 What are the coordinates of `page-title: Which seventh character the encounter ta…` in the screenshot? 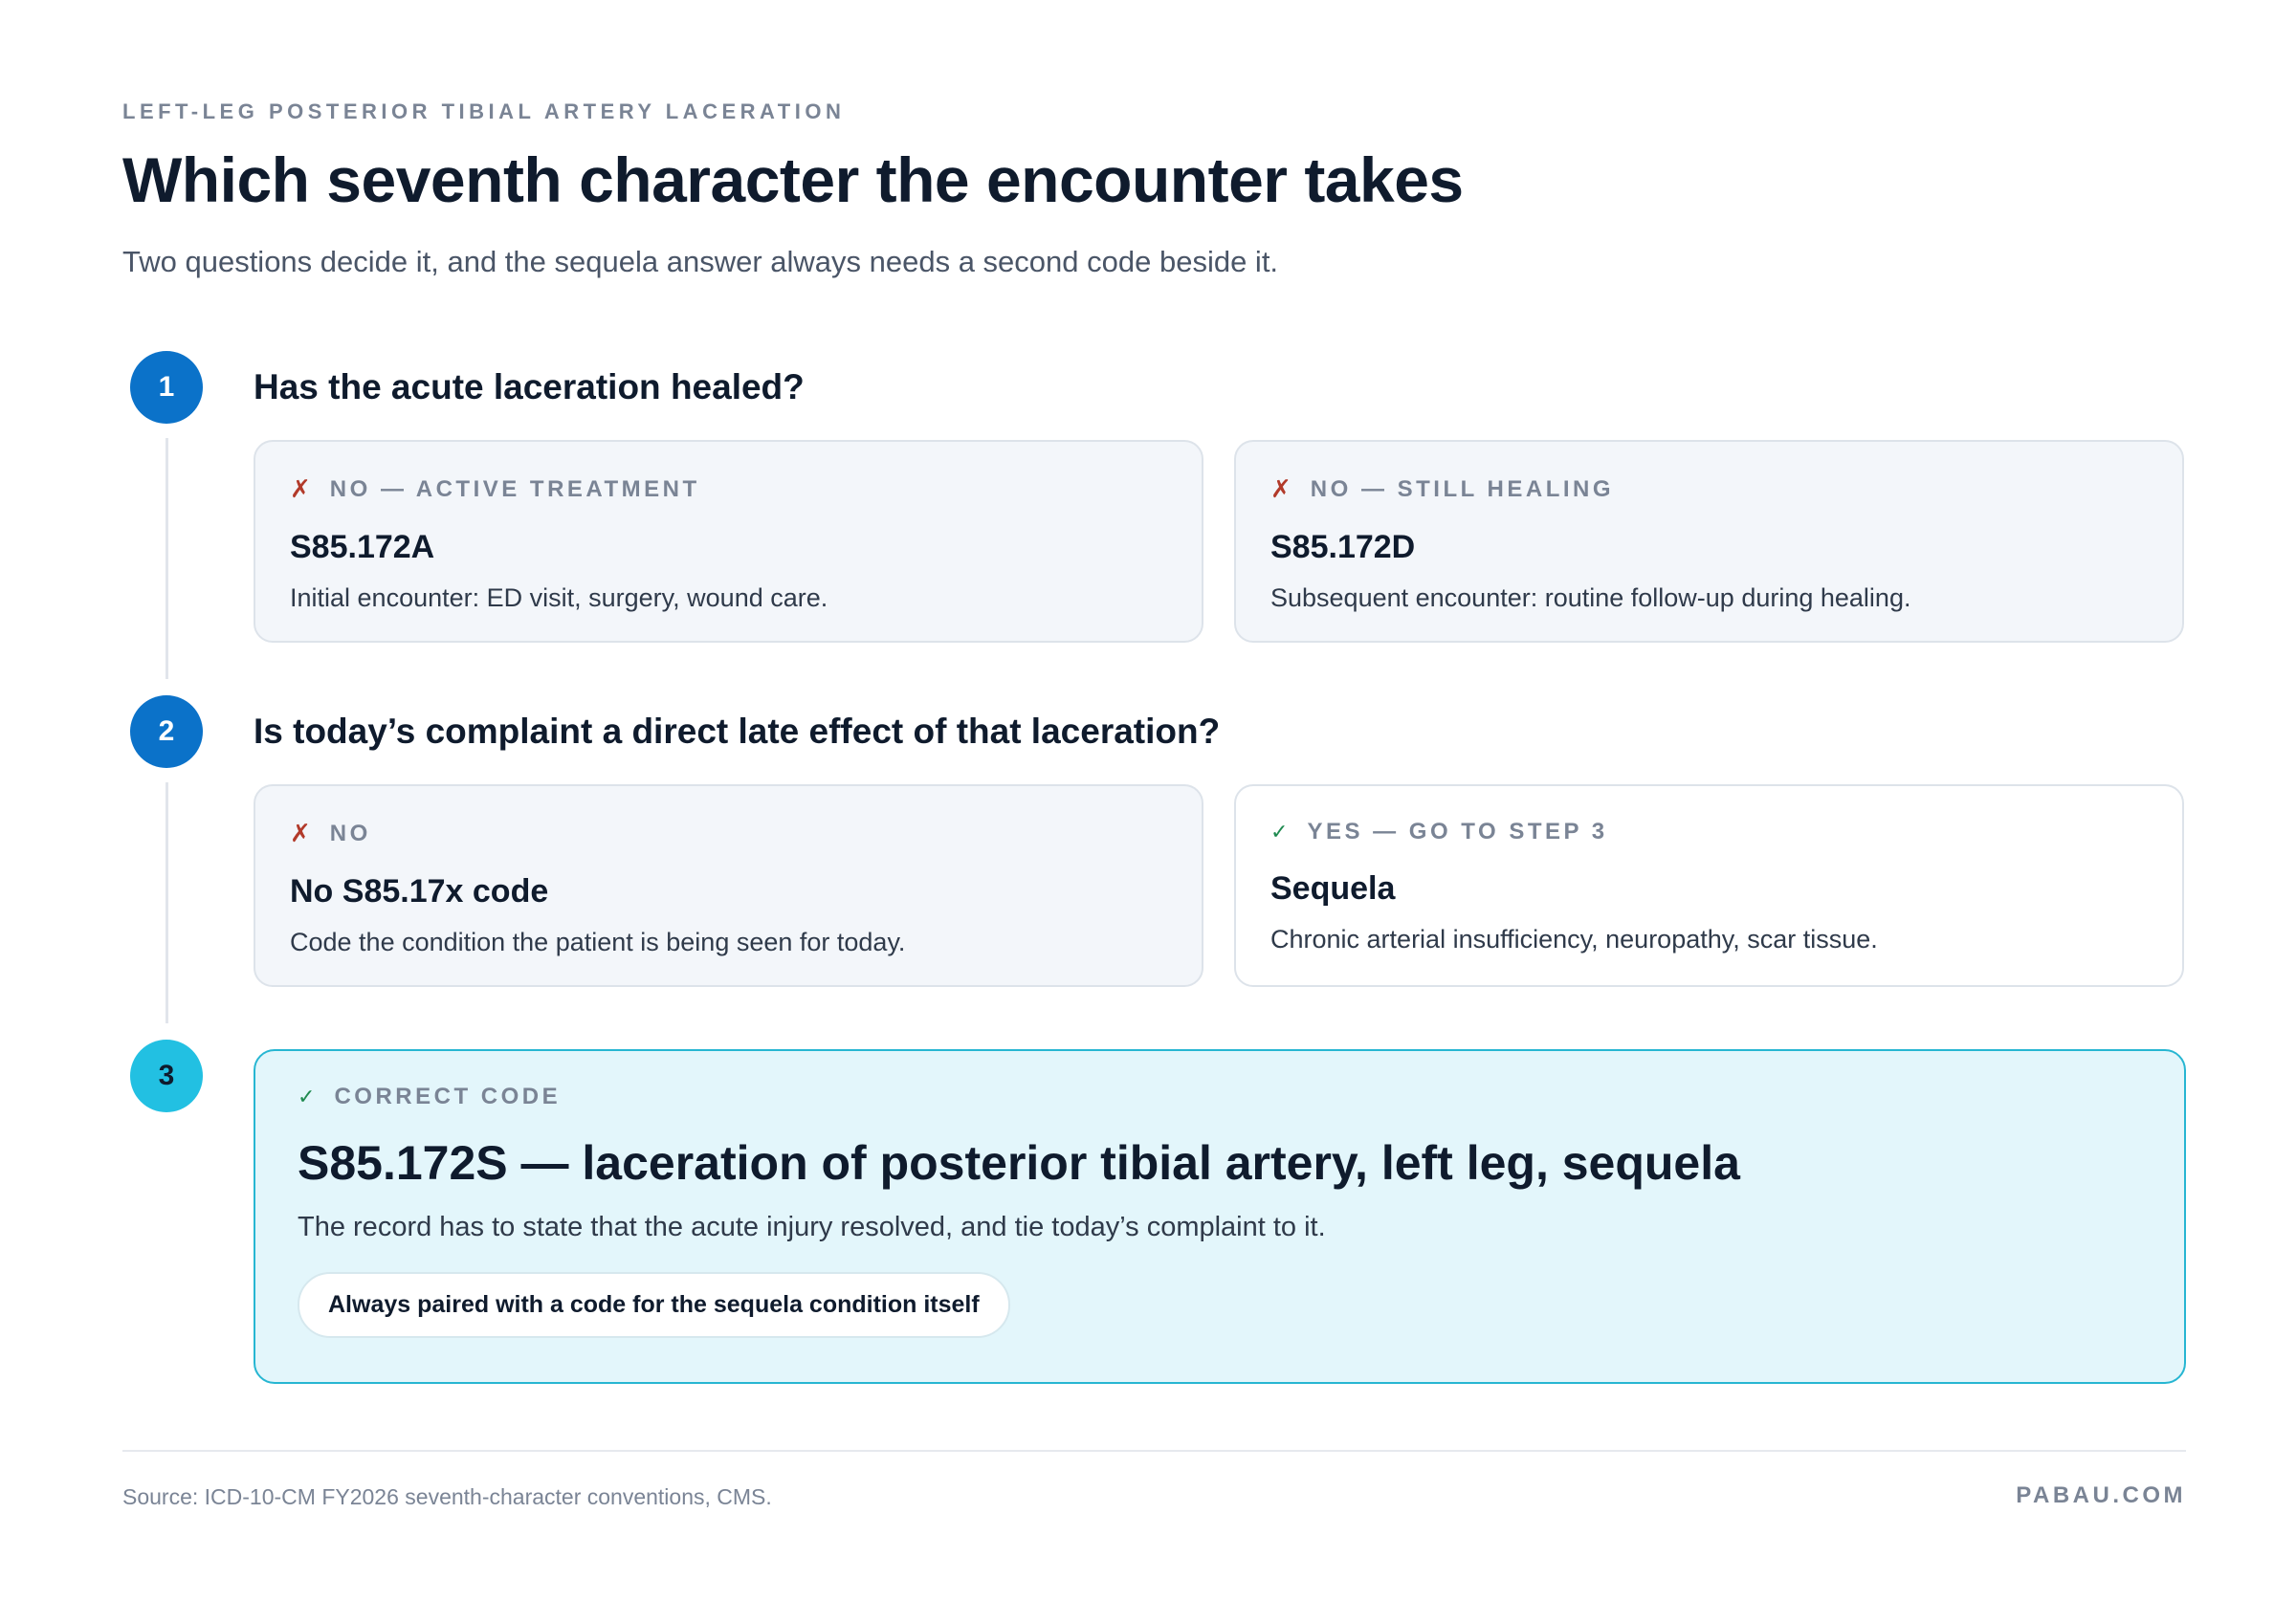 It's located at (793, 180).